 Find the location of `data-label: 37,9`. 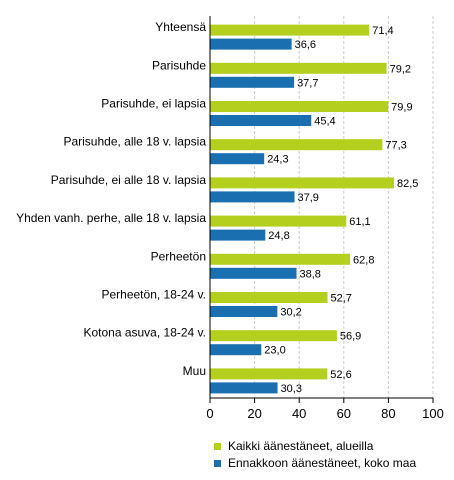

data-label: 37,9 is located at coordinates (308, 198).